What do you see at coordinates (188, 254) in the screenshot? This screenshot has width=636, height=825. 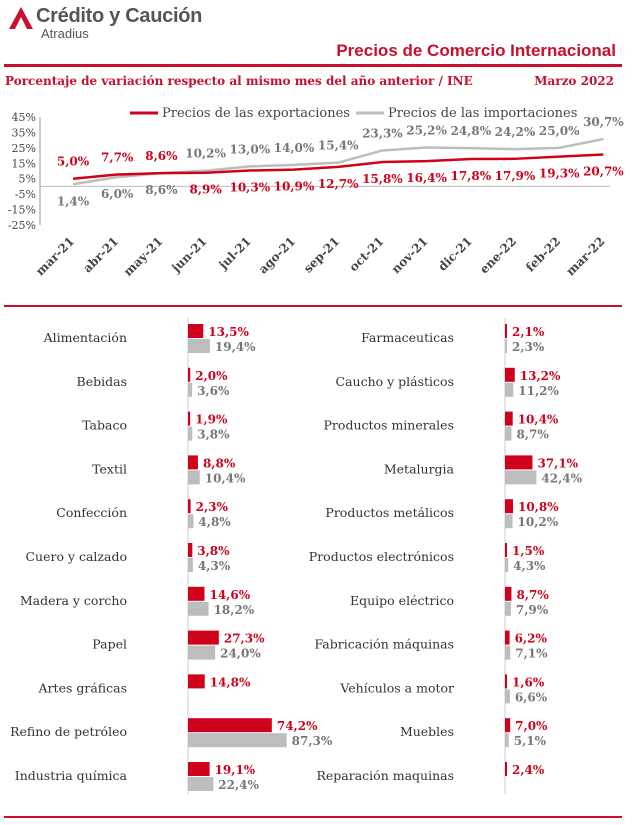 I see `x-tick-label: jun-21` at bounding box center [188, 254].